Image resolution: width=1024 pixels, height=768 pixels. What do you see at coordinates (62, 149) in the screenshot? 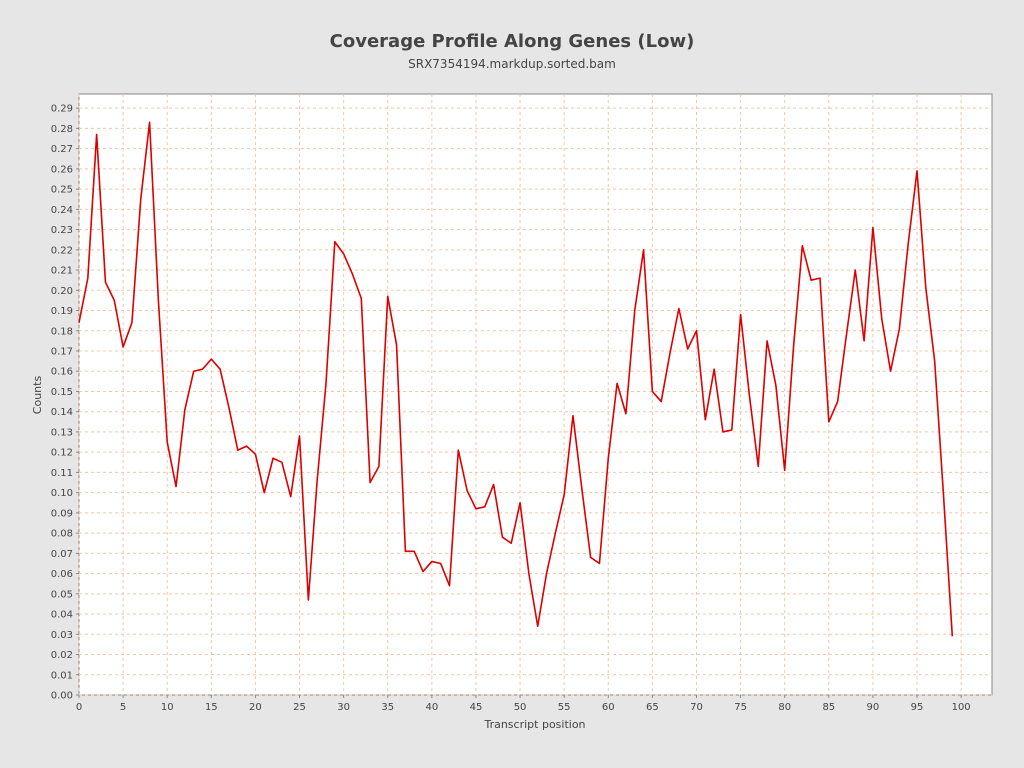
I see `y-tick-label: 0.27` at bounding box center [62, 149].